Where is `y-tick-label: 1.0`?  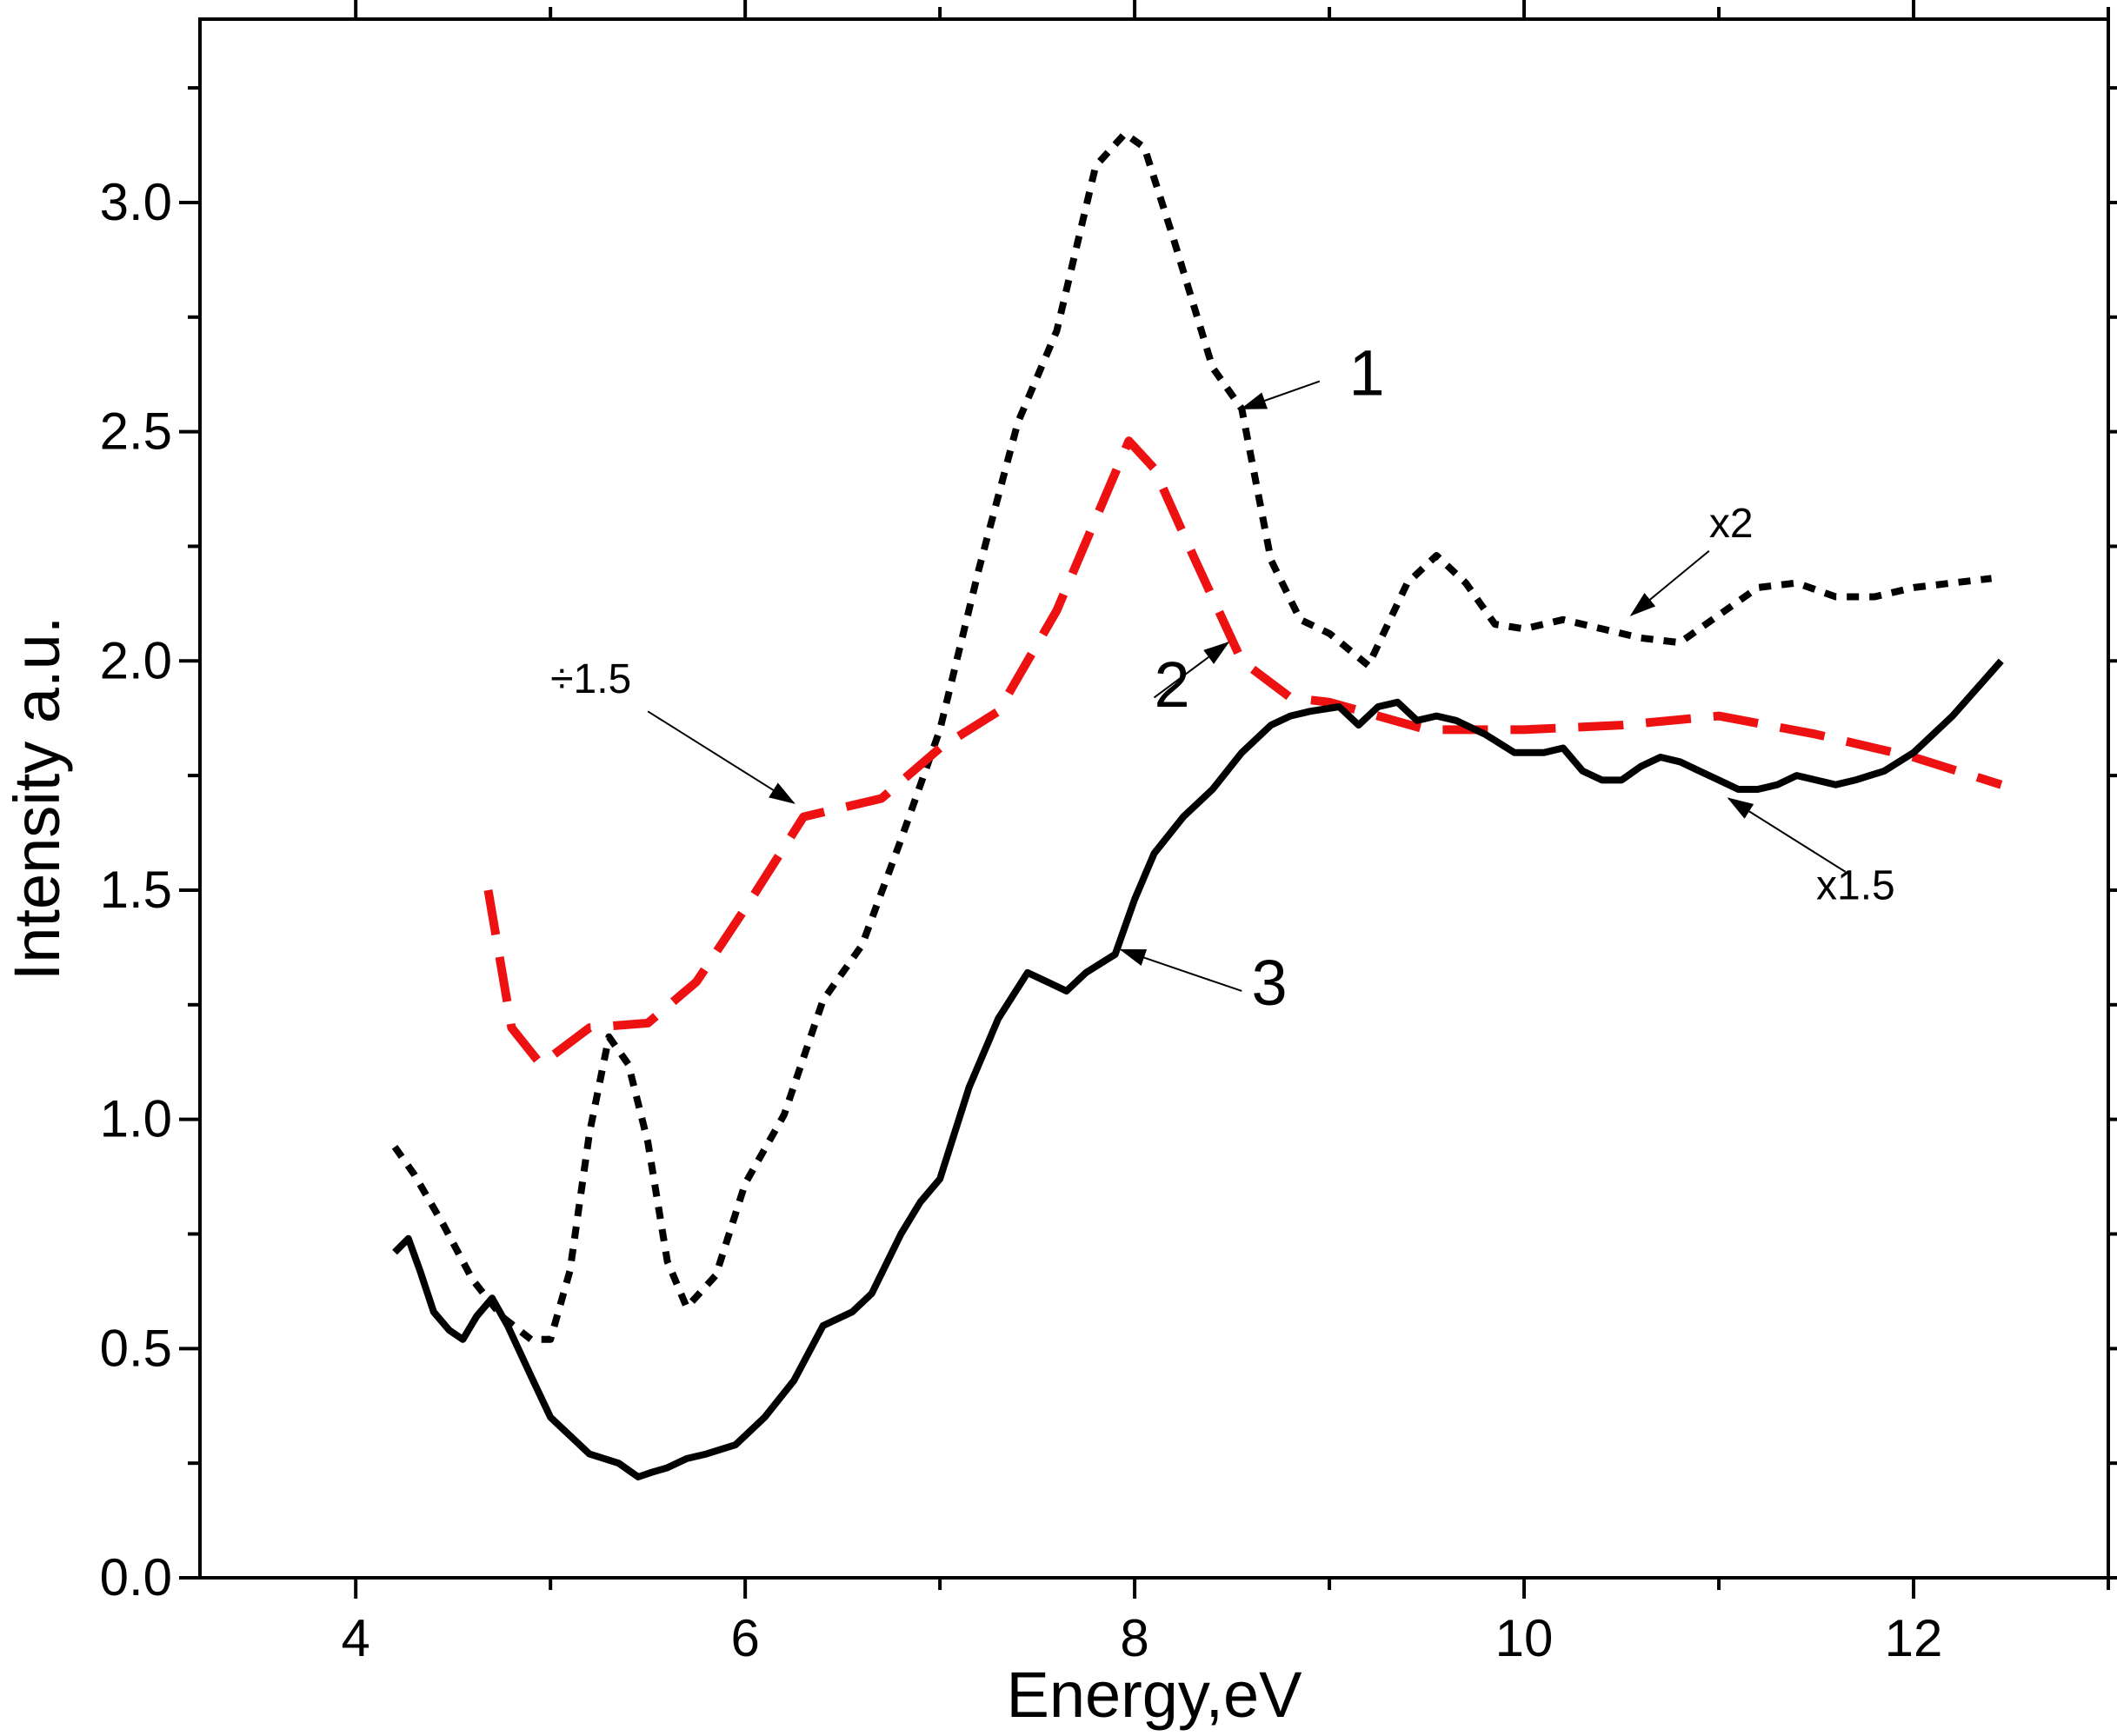 y-tick-label: 1.0 is located at coordinates (136, 1119).